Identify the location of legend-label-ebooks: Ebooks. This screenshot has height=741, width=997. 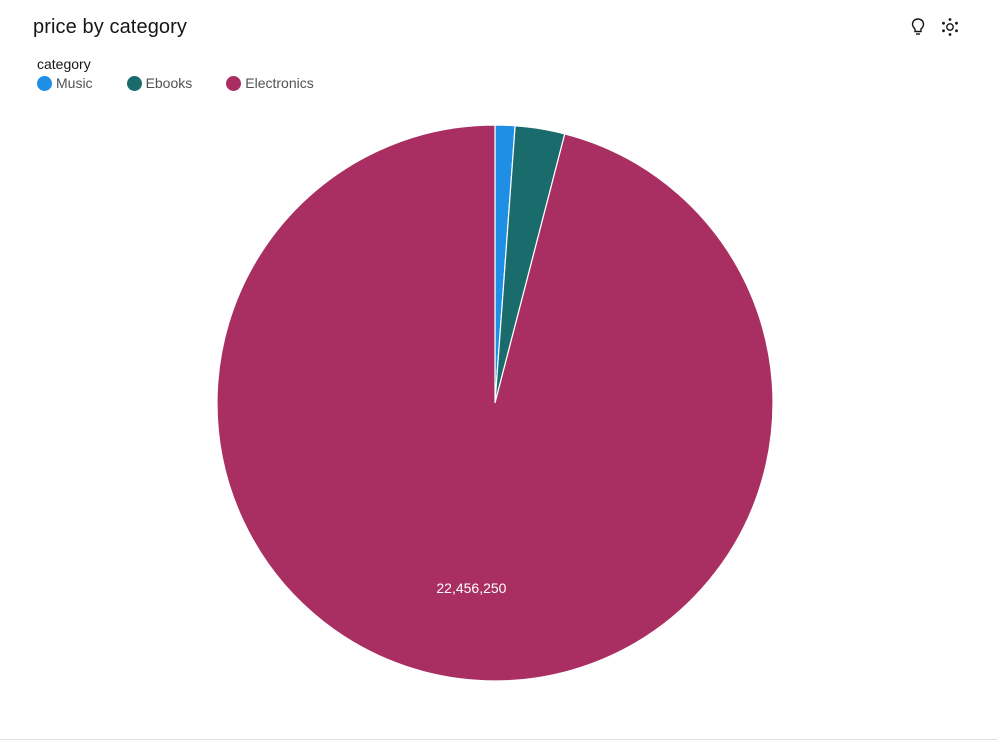
(169, 83).